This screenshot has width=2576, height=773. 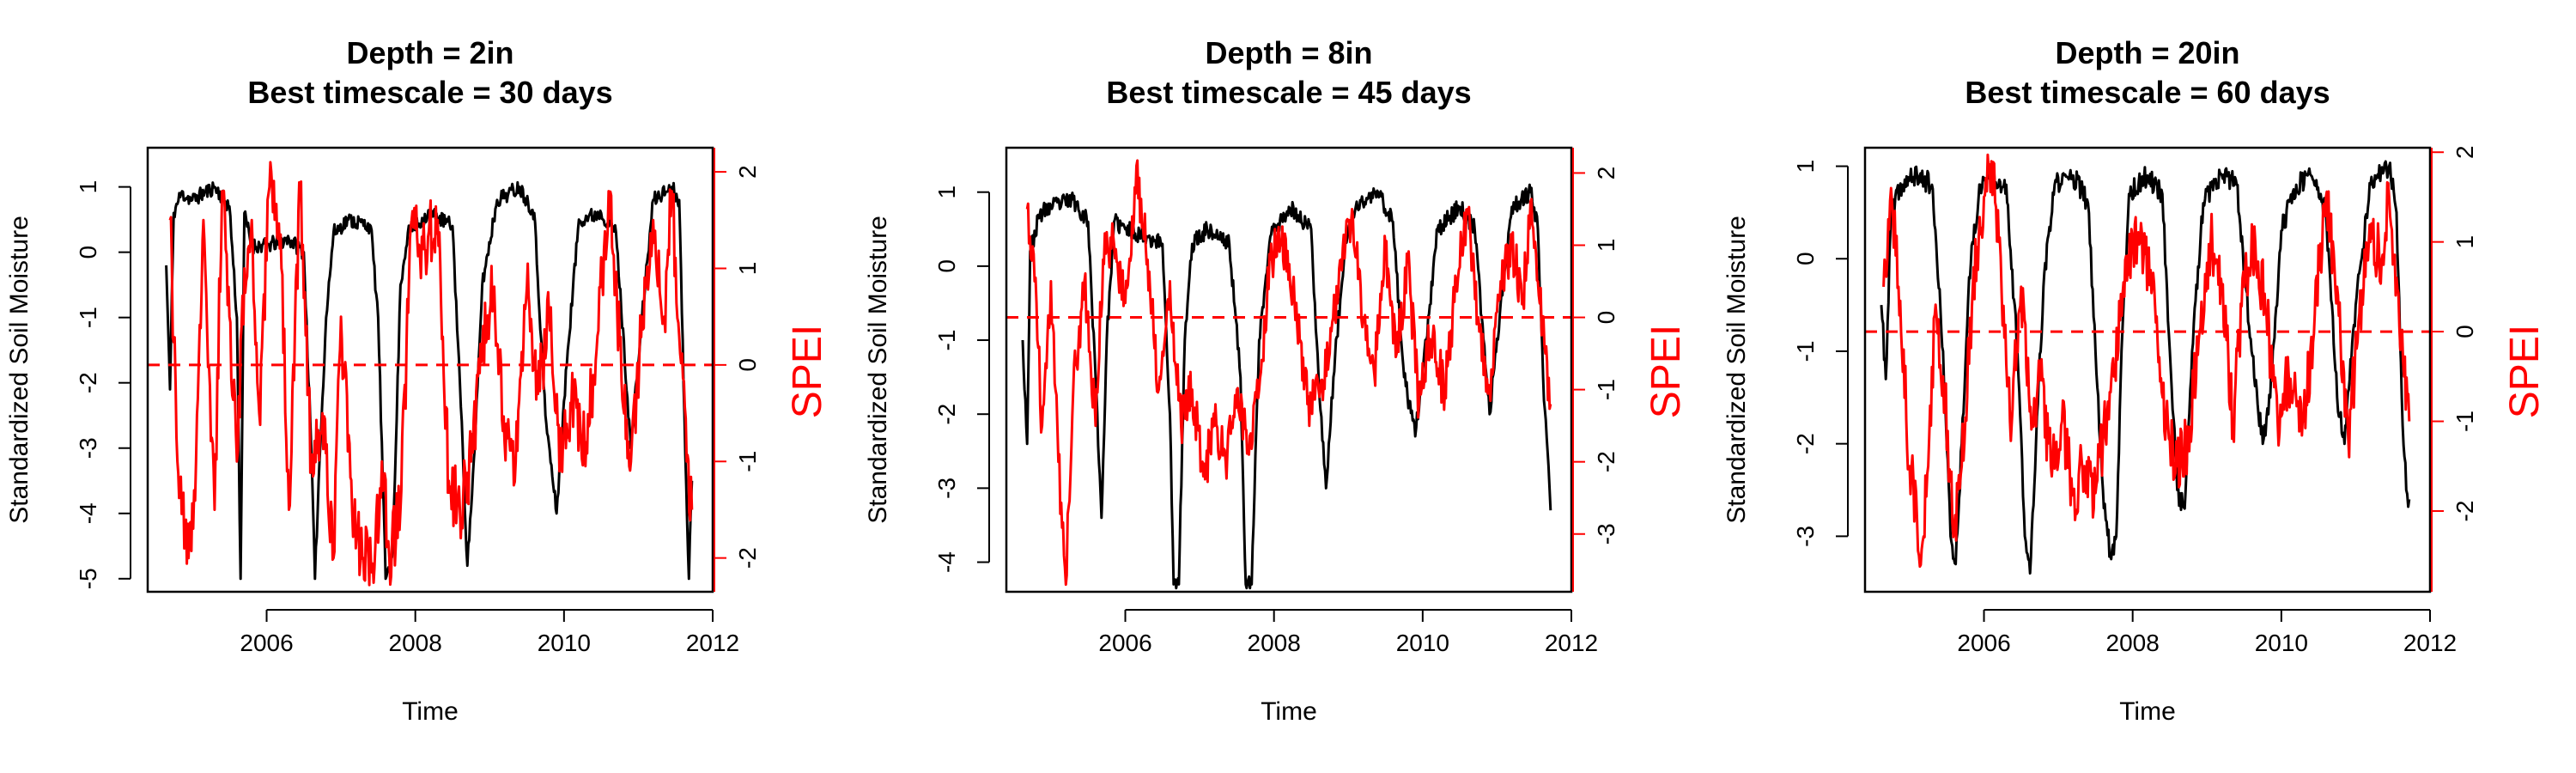 I want to click on y-right-tick-label: -3, so click(x=1606, y=534).